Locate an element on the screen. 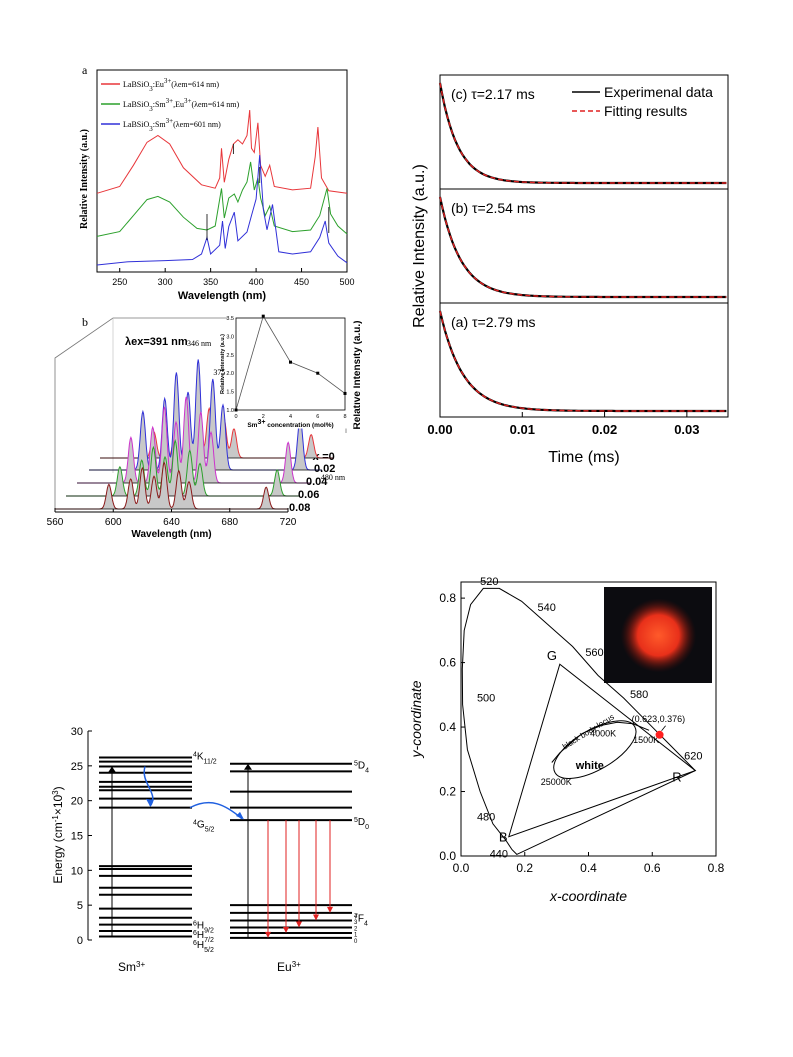 Image resolution: width=793 pixels, height=1057 pixels. x-tick-label-c-3: 0.03 is located at coordinates (686, 429).